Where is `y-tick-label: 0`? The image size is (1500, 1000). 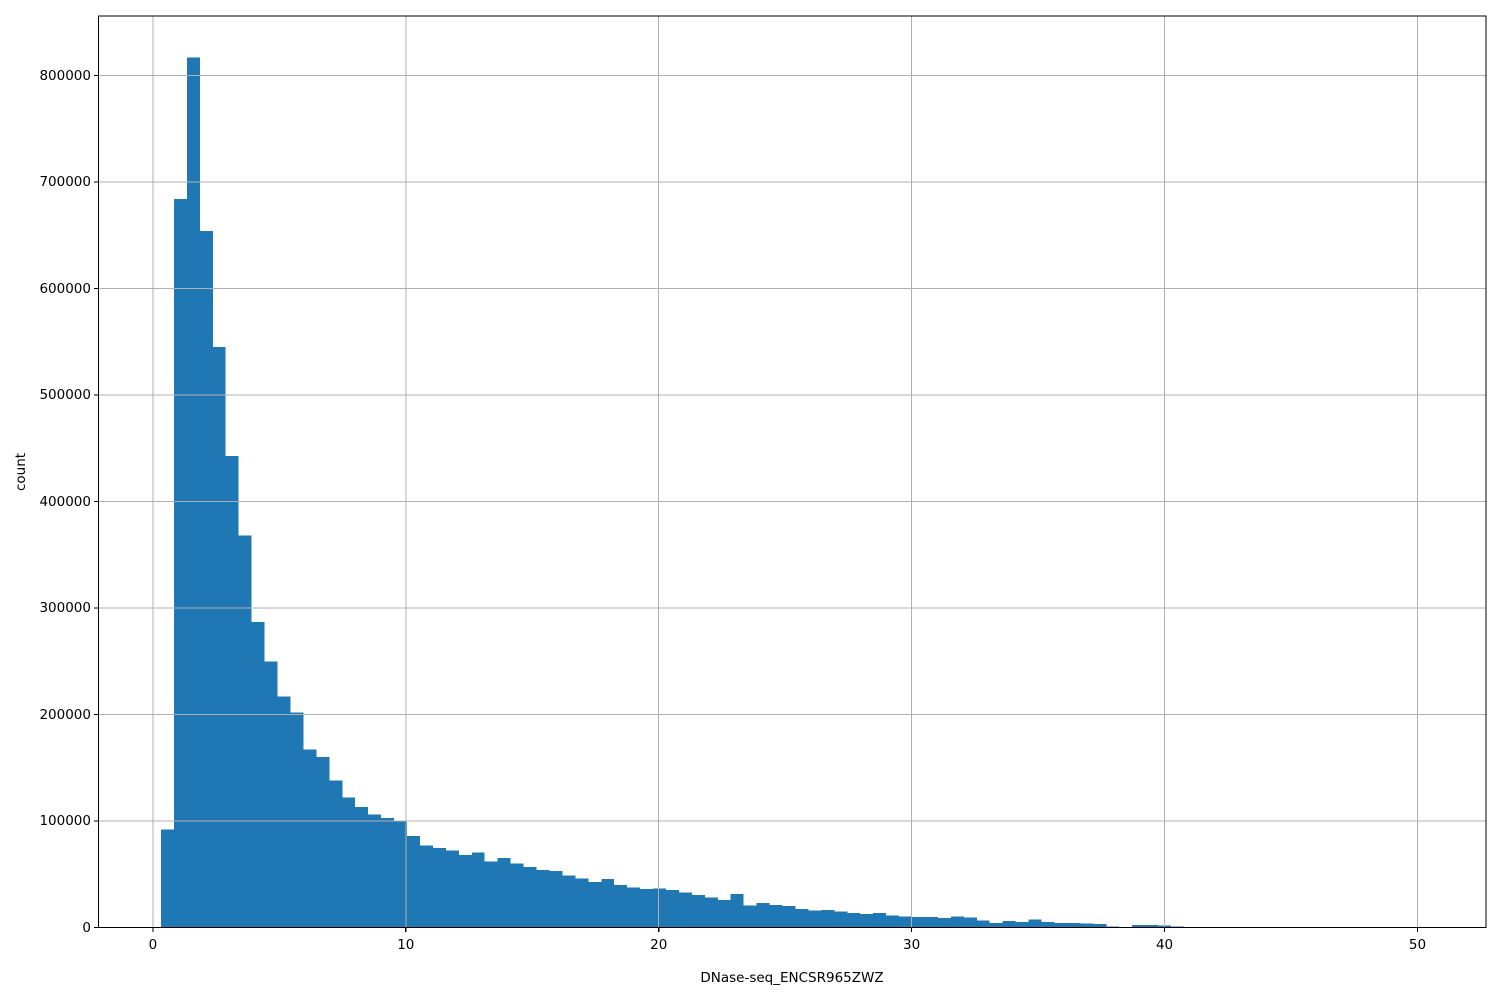 y-tick-label: 0 is located at coordinates (86, 927).